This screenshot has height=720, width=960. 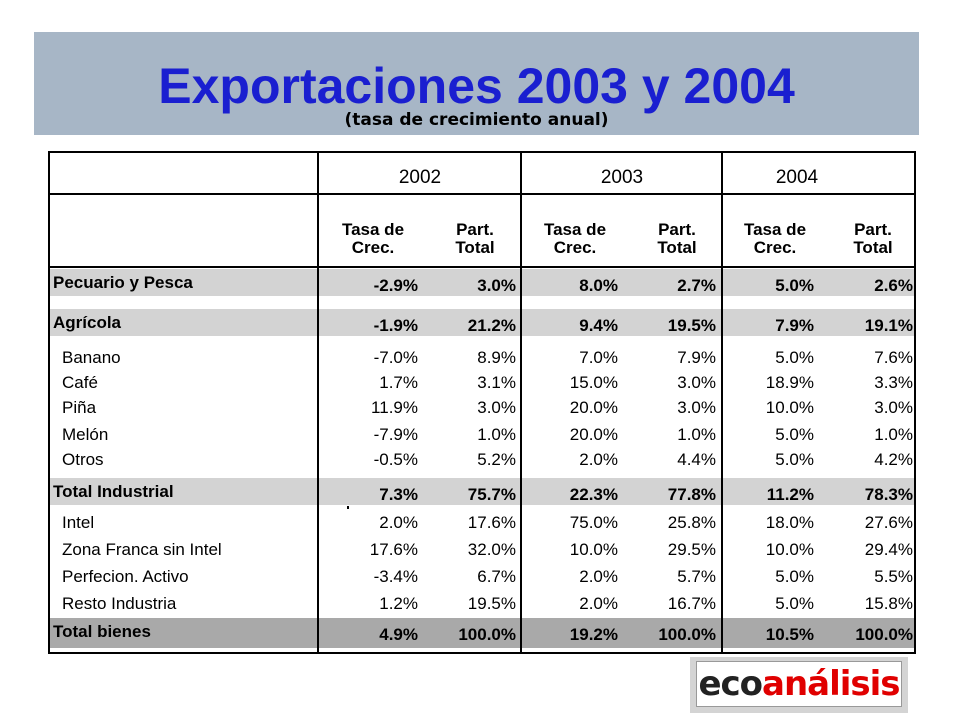 What do you see at coordinates (593, 634) in the screenshot?
I see `row-value: 19.2%` at bounding box center [593, 634].